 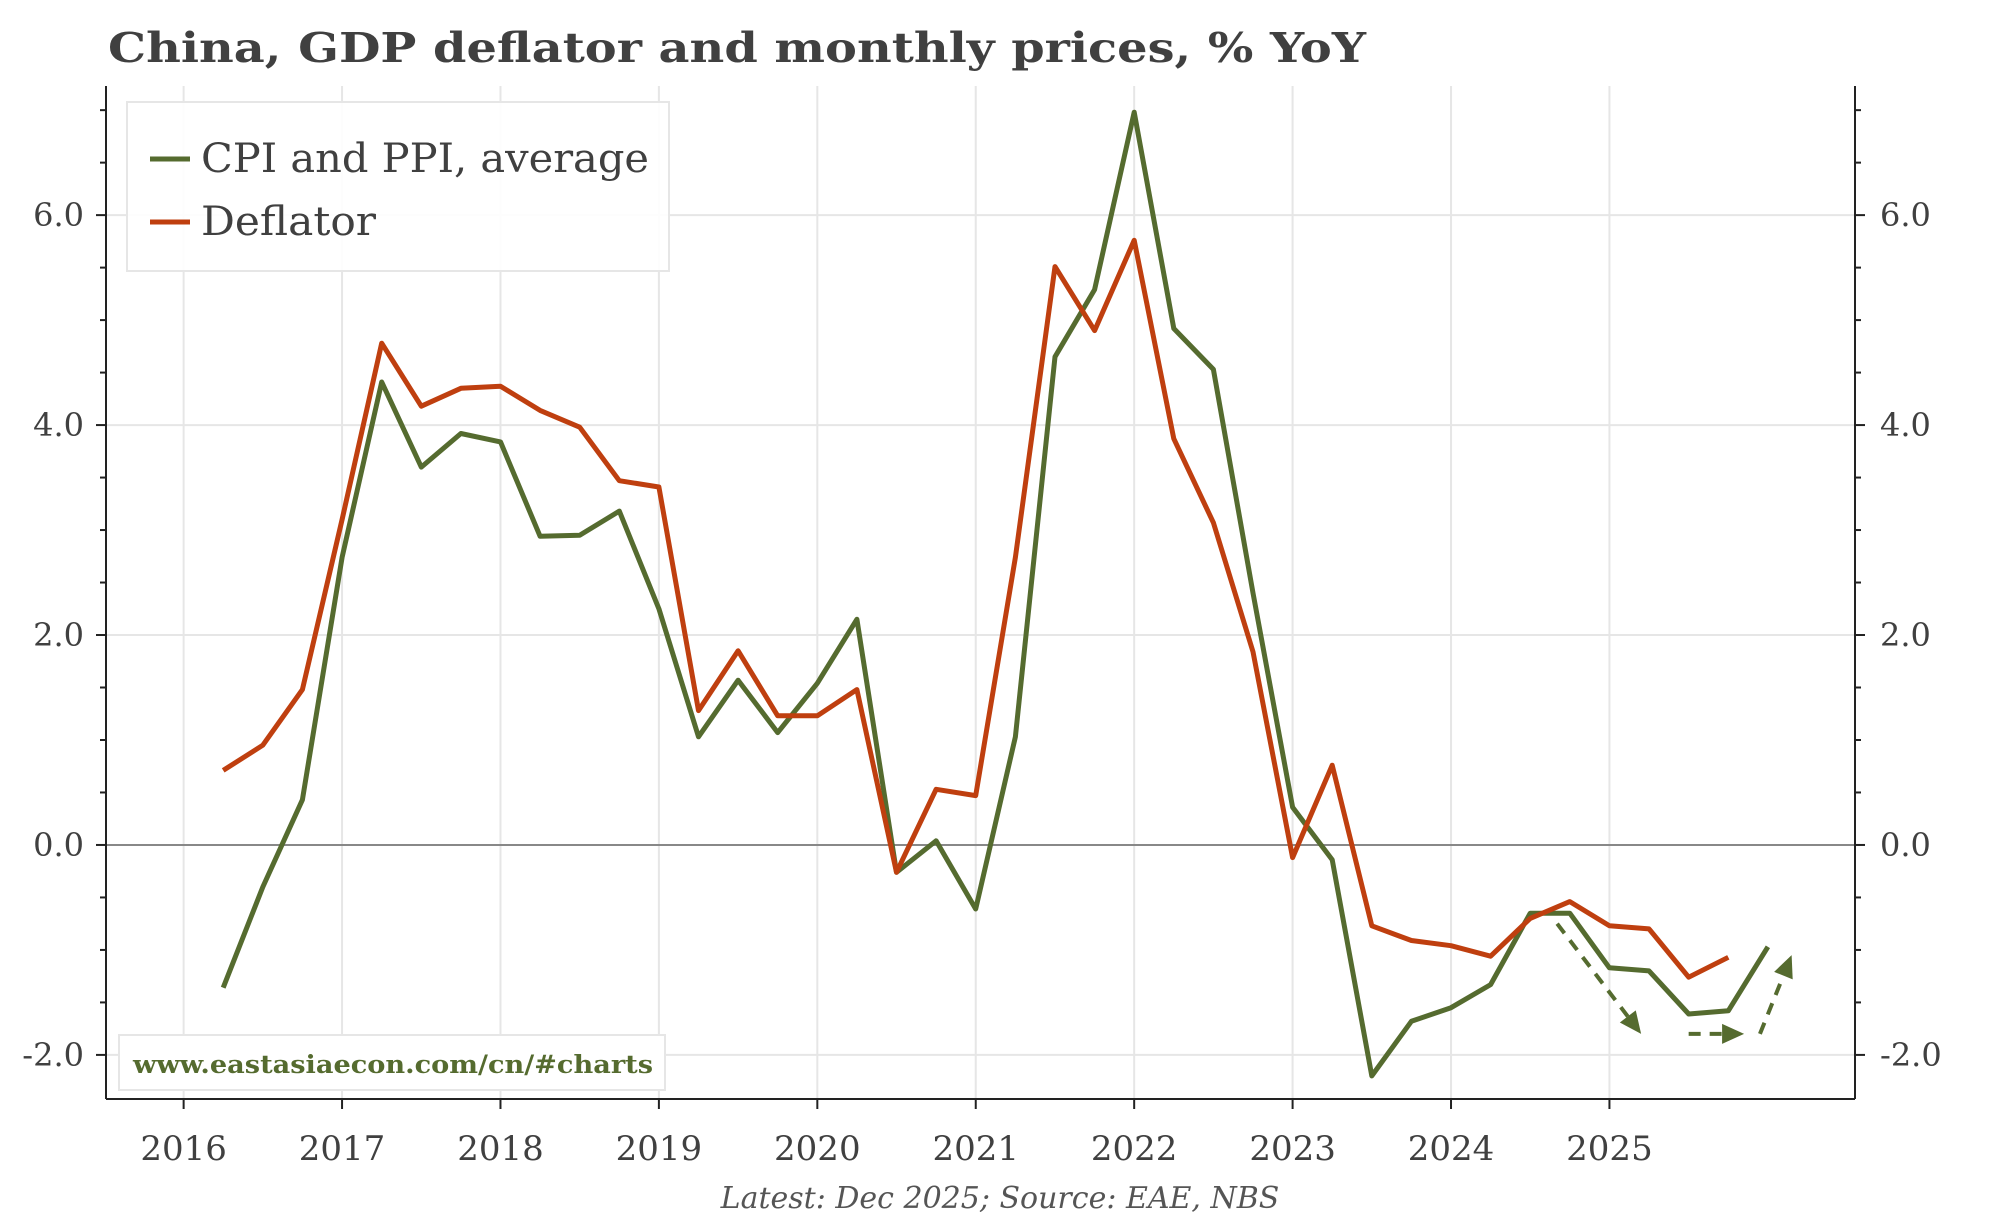 I want to click on y-tick-label-left: 2.0, so click(x=58, y=635).